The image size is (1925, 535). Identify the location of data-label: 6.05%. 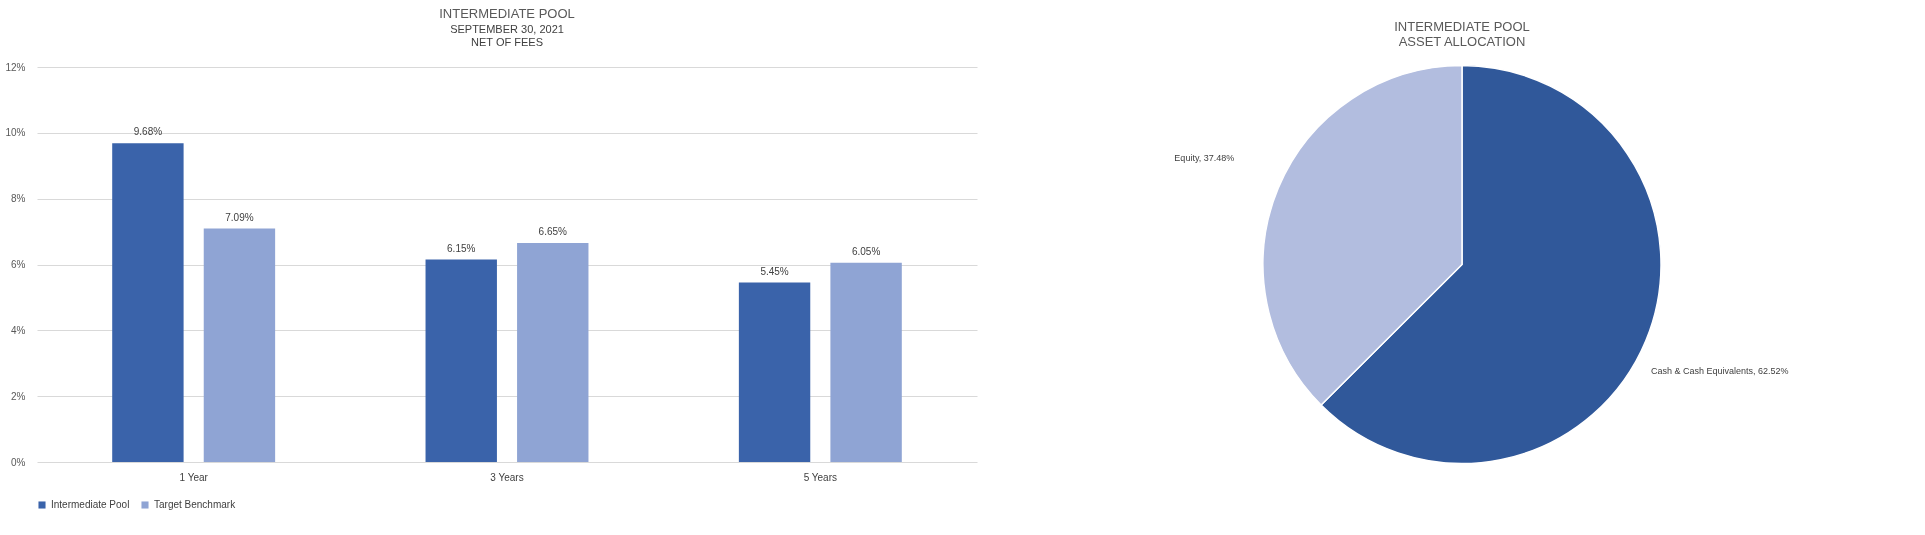
(866, 251).